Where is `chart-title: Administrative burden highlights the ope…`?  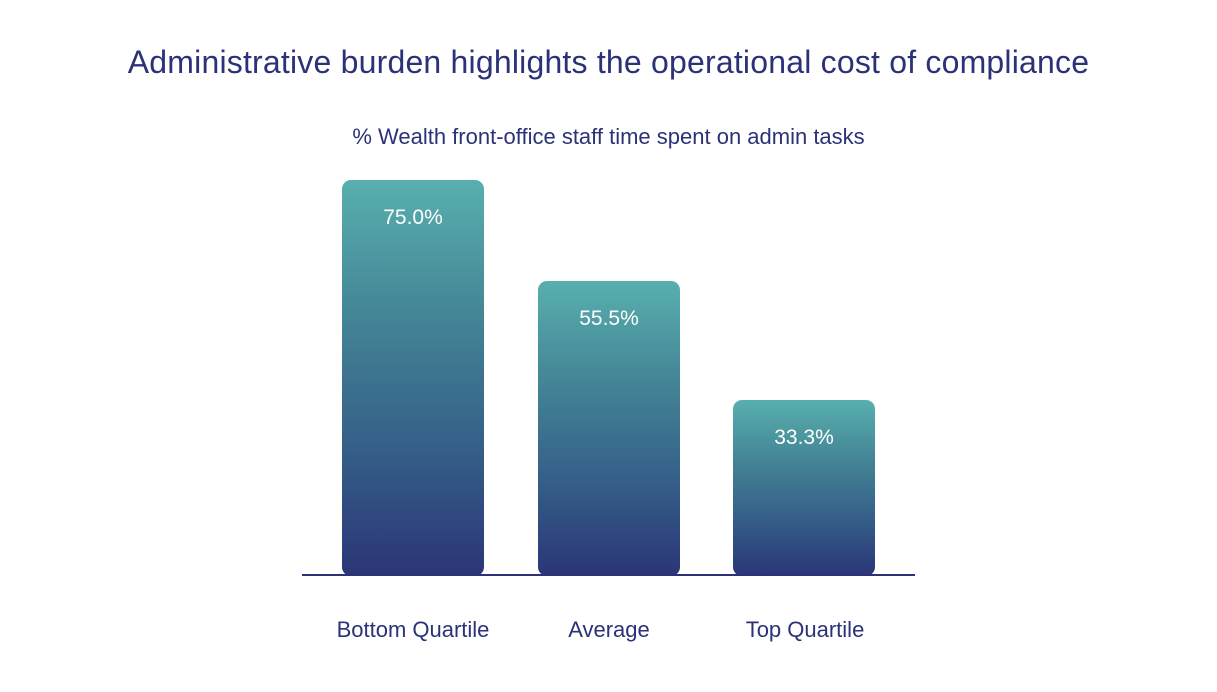 chart-title: Administrative burden highlights the ope… is located at coordinates (608, 62).